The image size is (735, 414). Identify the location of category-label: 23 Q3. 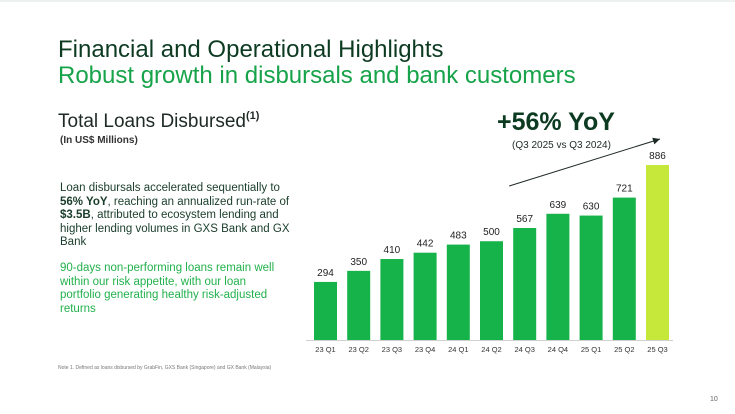
(392, 349).